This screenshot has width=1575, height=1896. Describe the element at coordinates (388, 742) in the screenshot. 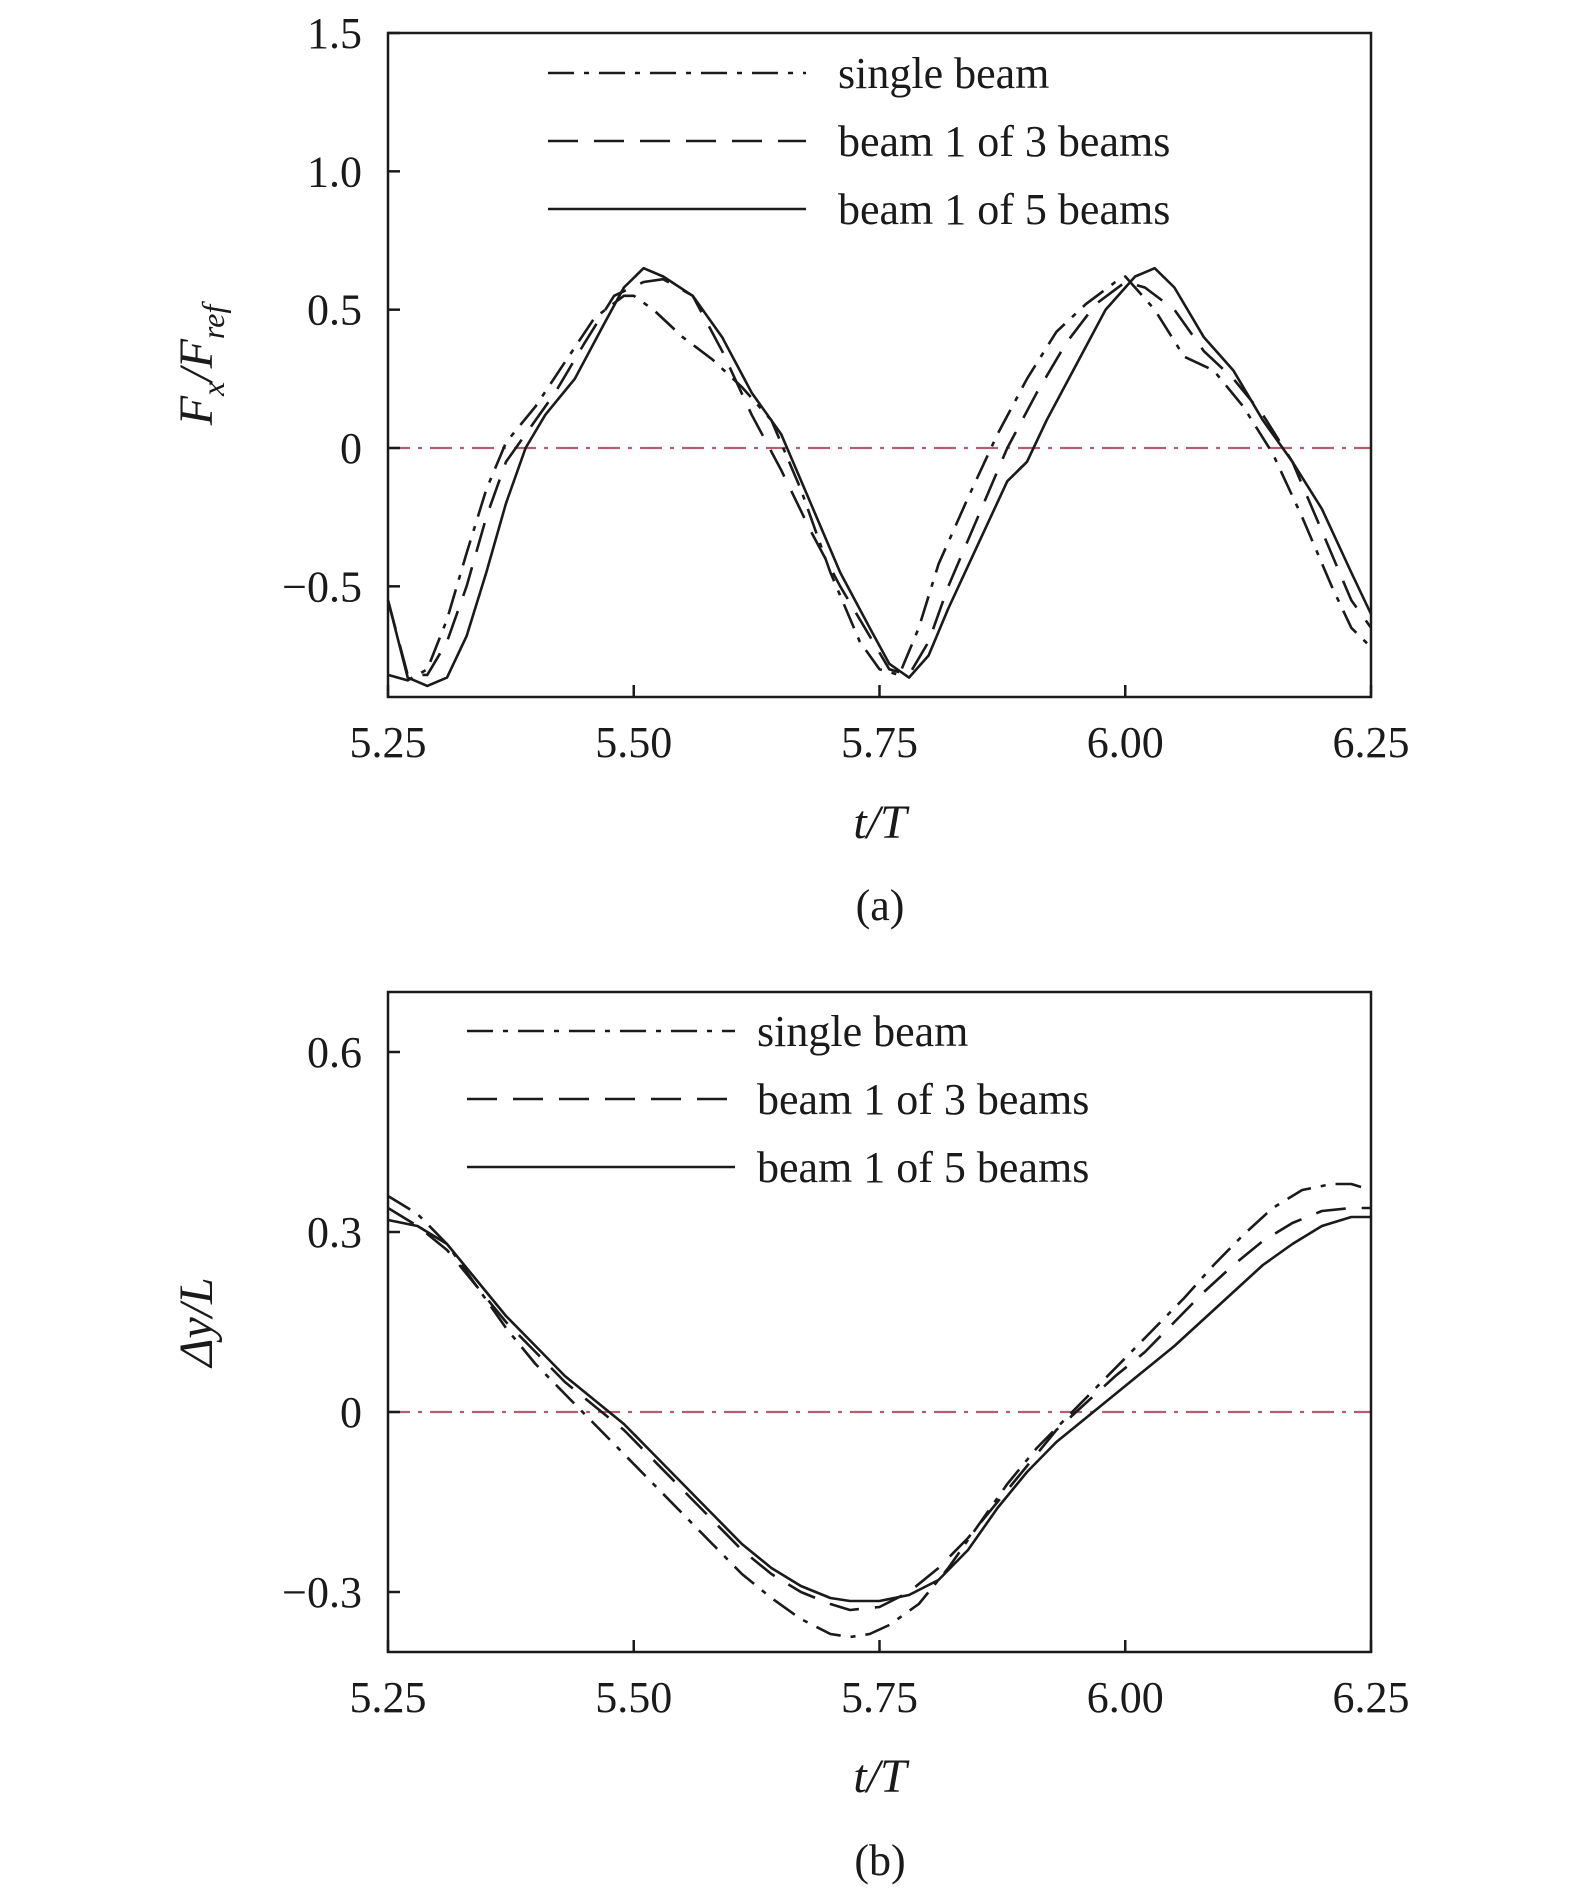

I see `panel-a-x-tick-label: 5.25` at that location.